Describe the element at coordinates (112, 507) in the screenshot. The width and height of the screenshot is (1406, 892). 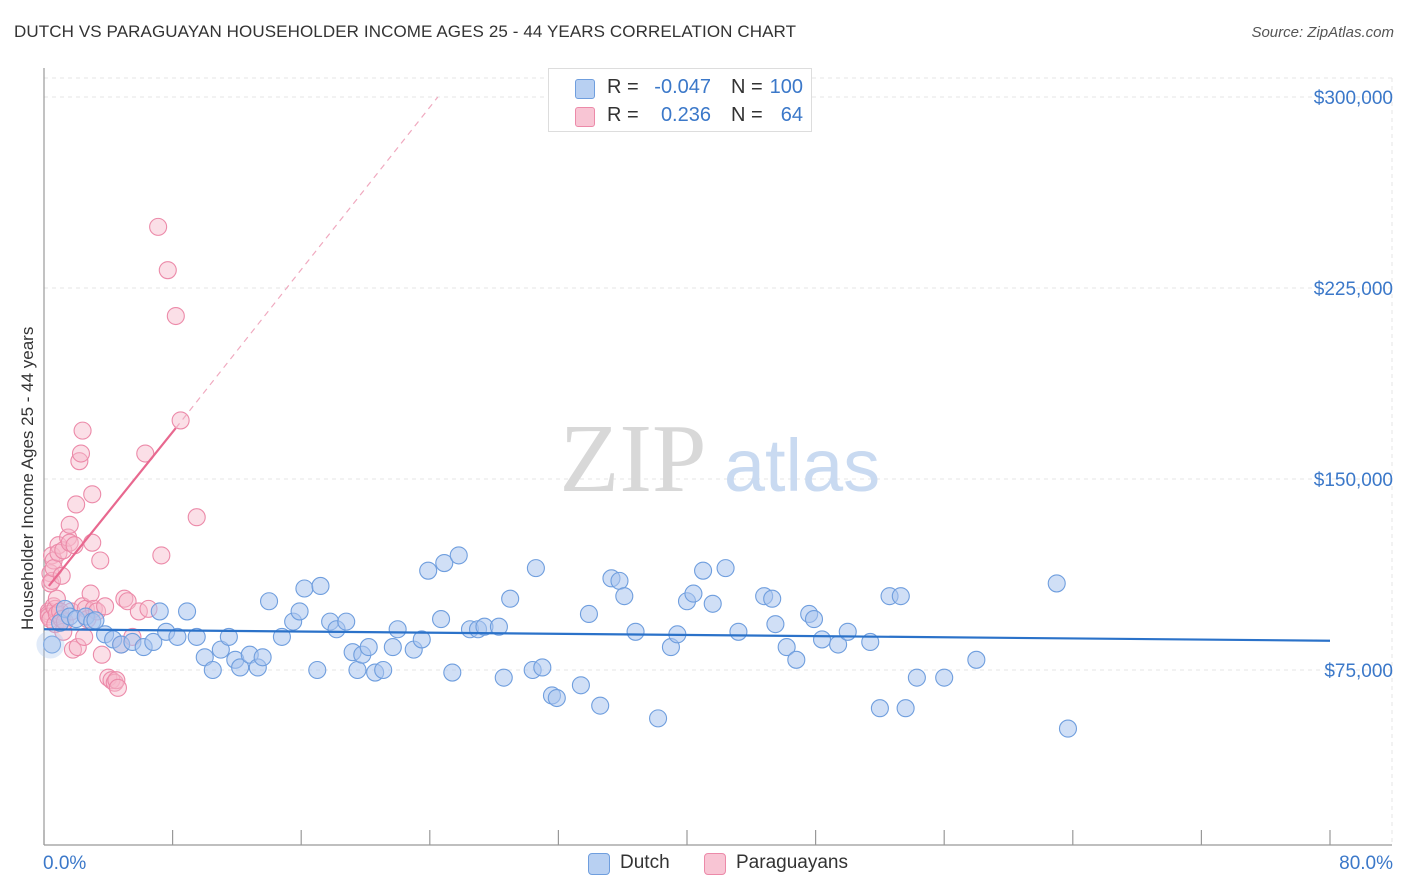
I see `paraguayans-trend-line` at that location.